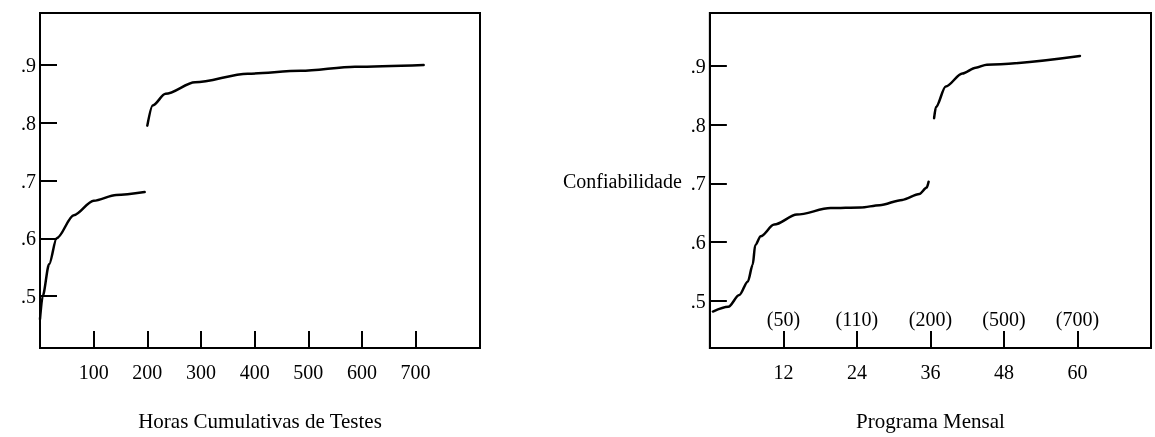 This screenshot has width=1155, height=437. I want to click on x-tick-label: 100, so click(93, 372).